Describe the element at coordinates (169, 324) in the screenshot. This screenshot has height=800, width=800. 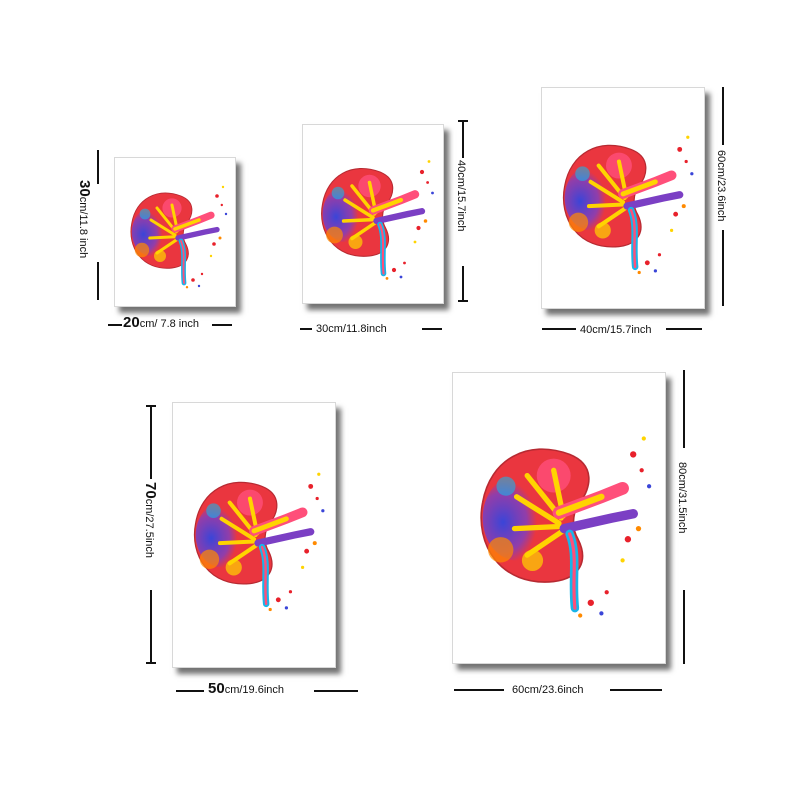
I see `width-unit: cm/ 7.8 inch` at that location.